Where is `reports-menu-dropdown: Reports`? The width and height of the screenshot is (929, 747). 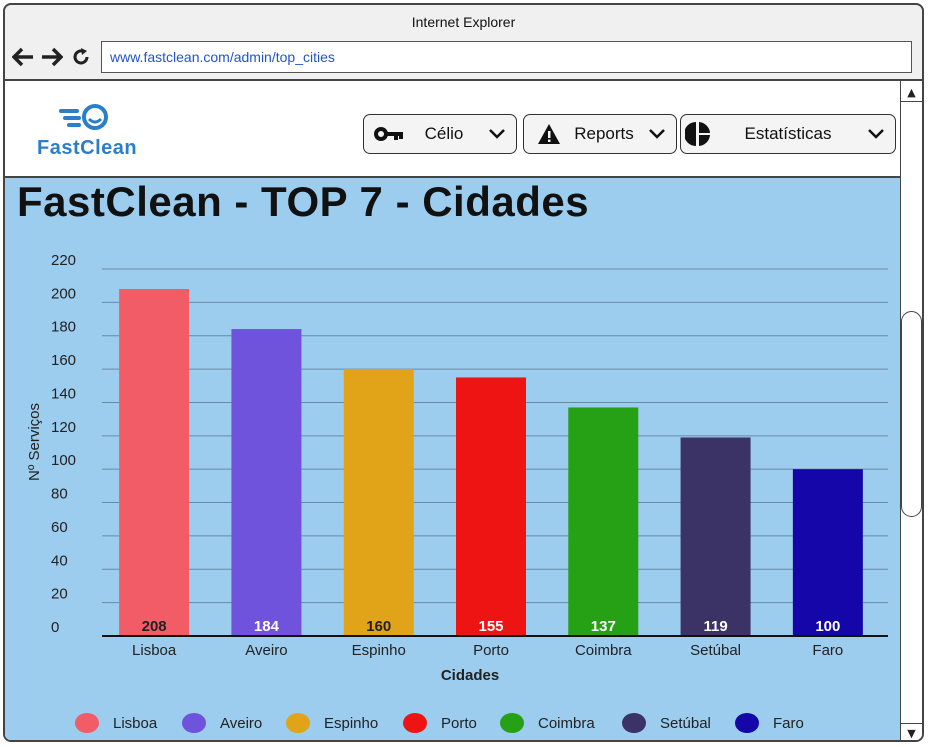 reports-menu-dropdown: Reports is located at coordinates (600, 134).